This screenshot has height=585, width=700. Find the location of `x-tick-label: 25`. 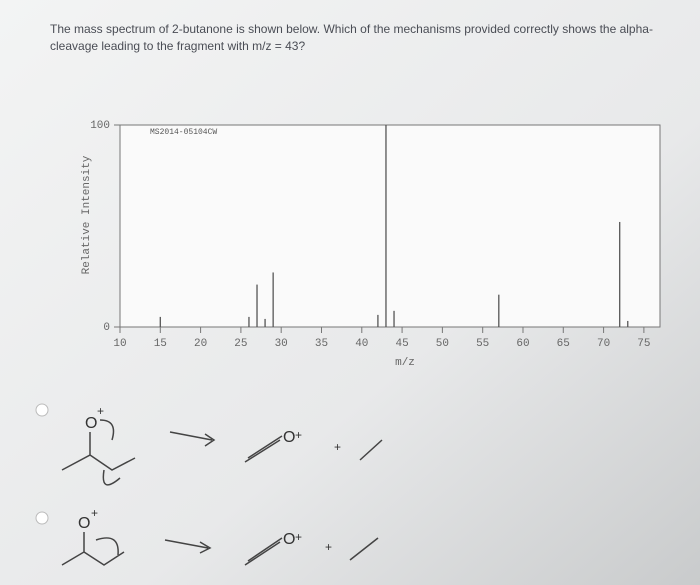

x-tick-label: 25 is located at coordinates (240, 344).